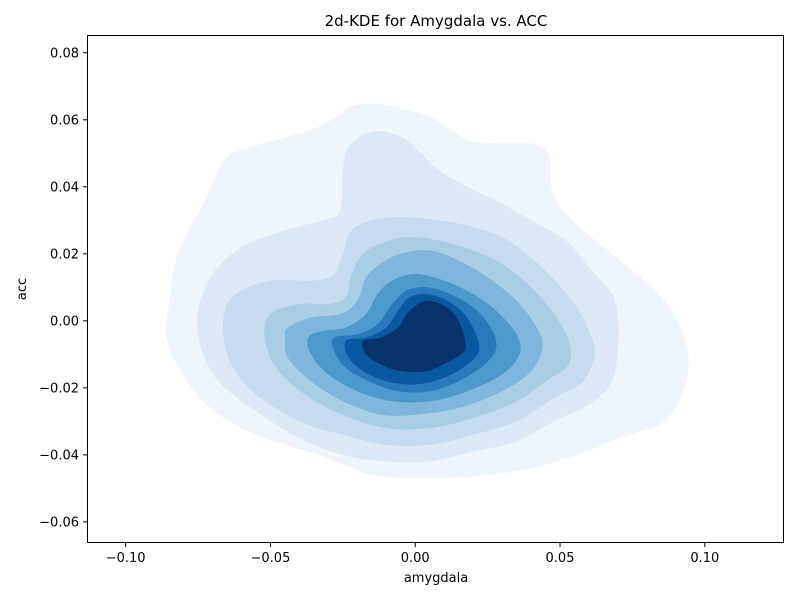  I want to click on y-tick-label: −0.02, so click(59, 388).